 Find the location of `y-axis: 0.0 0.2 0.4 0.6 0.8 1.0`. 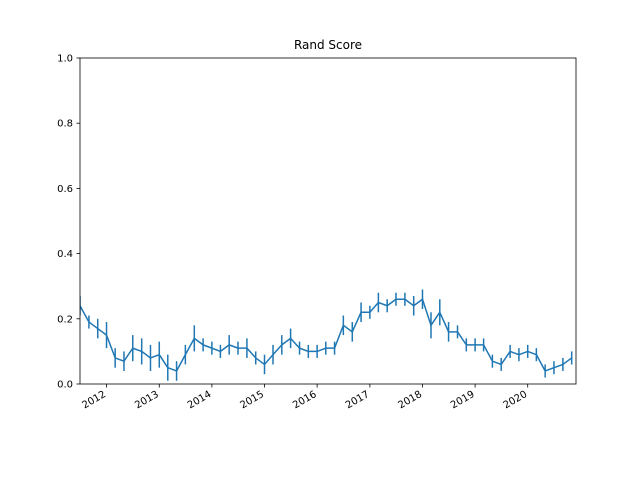

y-axis: 0.0 0.2 0.4 0.6 0.8 1.0 is located at coordinates (68, 222).